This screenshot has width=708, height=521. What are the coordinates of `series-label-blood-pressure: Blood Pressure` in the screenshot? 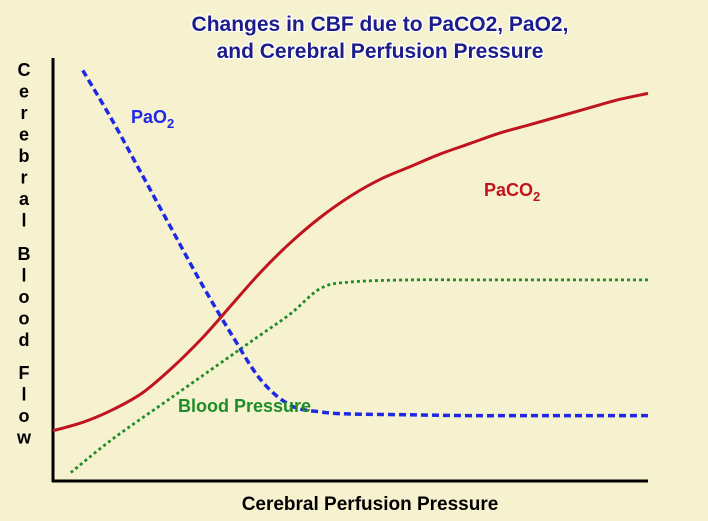 It's located at (244, 406).